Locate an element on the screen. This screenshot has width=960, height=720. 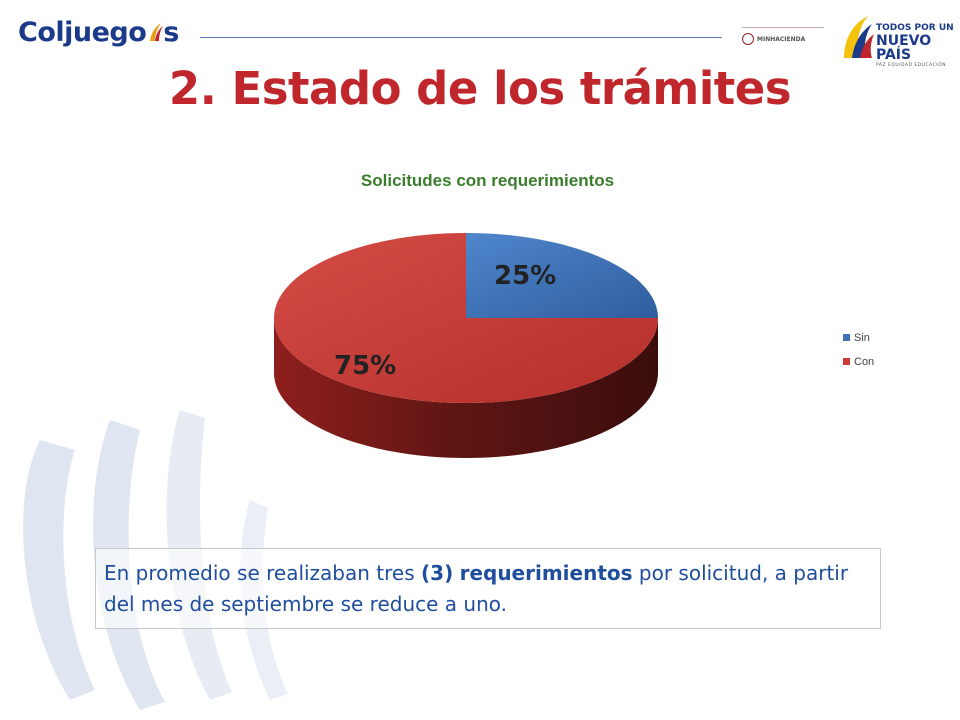
minhacienda-label: MINHACIENDA is located at coordinates (781, 39).